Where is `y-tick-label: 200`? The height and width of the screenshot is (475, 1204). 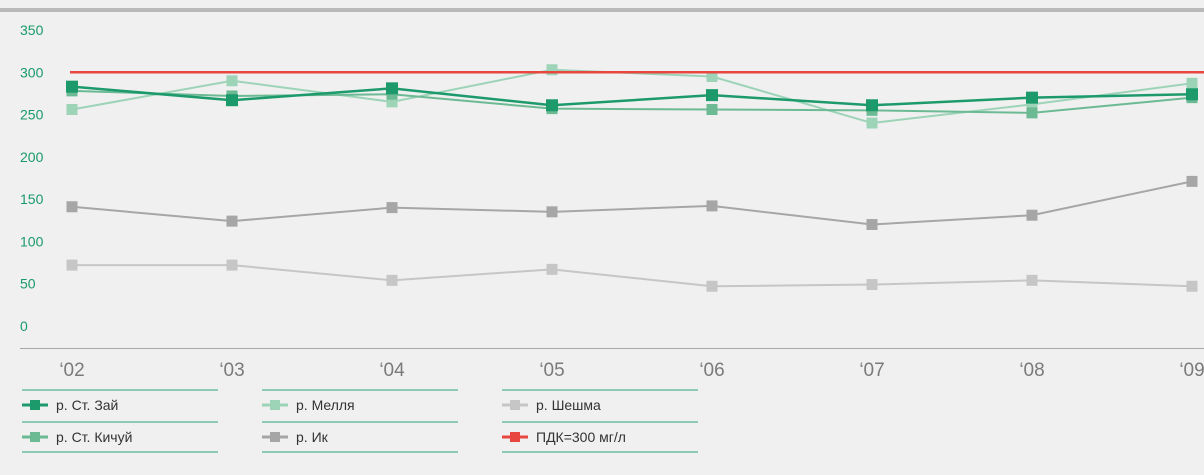 y-tick-label: 200 is located at coordinates (32, 157).